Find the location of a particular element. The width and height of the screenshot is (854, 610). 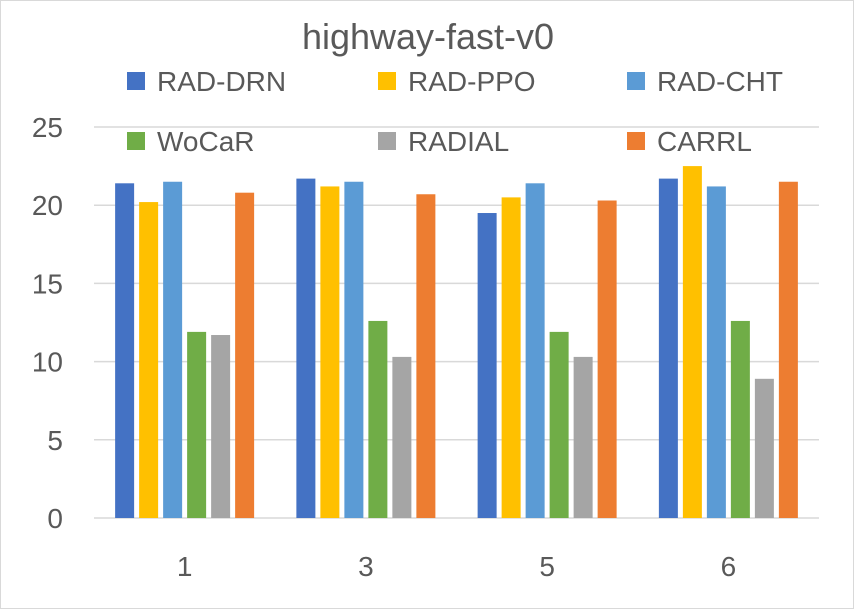

legend: RAD-DRN RAD-PPO RAD-CHT WoCaR RADIAL CARRL is located at coordinates (455, 111).